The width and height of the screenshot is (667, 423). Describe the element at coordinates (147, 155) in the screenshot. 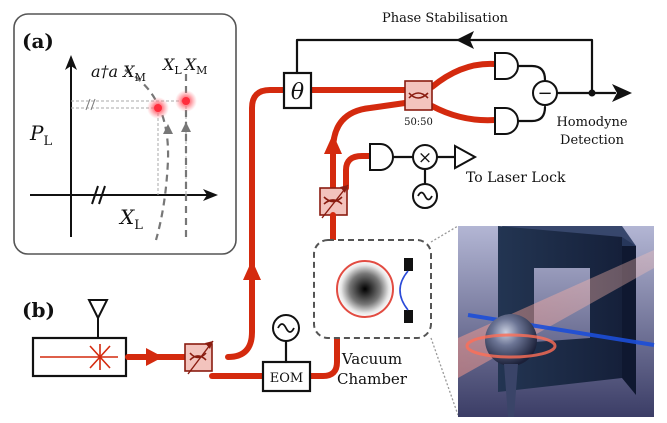

I see `trajectory-curve-left` at that location.